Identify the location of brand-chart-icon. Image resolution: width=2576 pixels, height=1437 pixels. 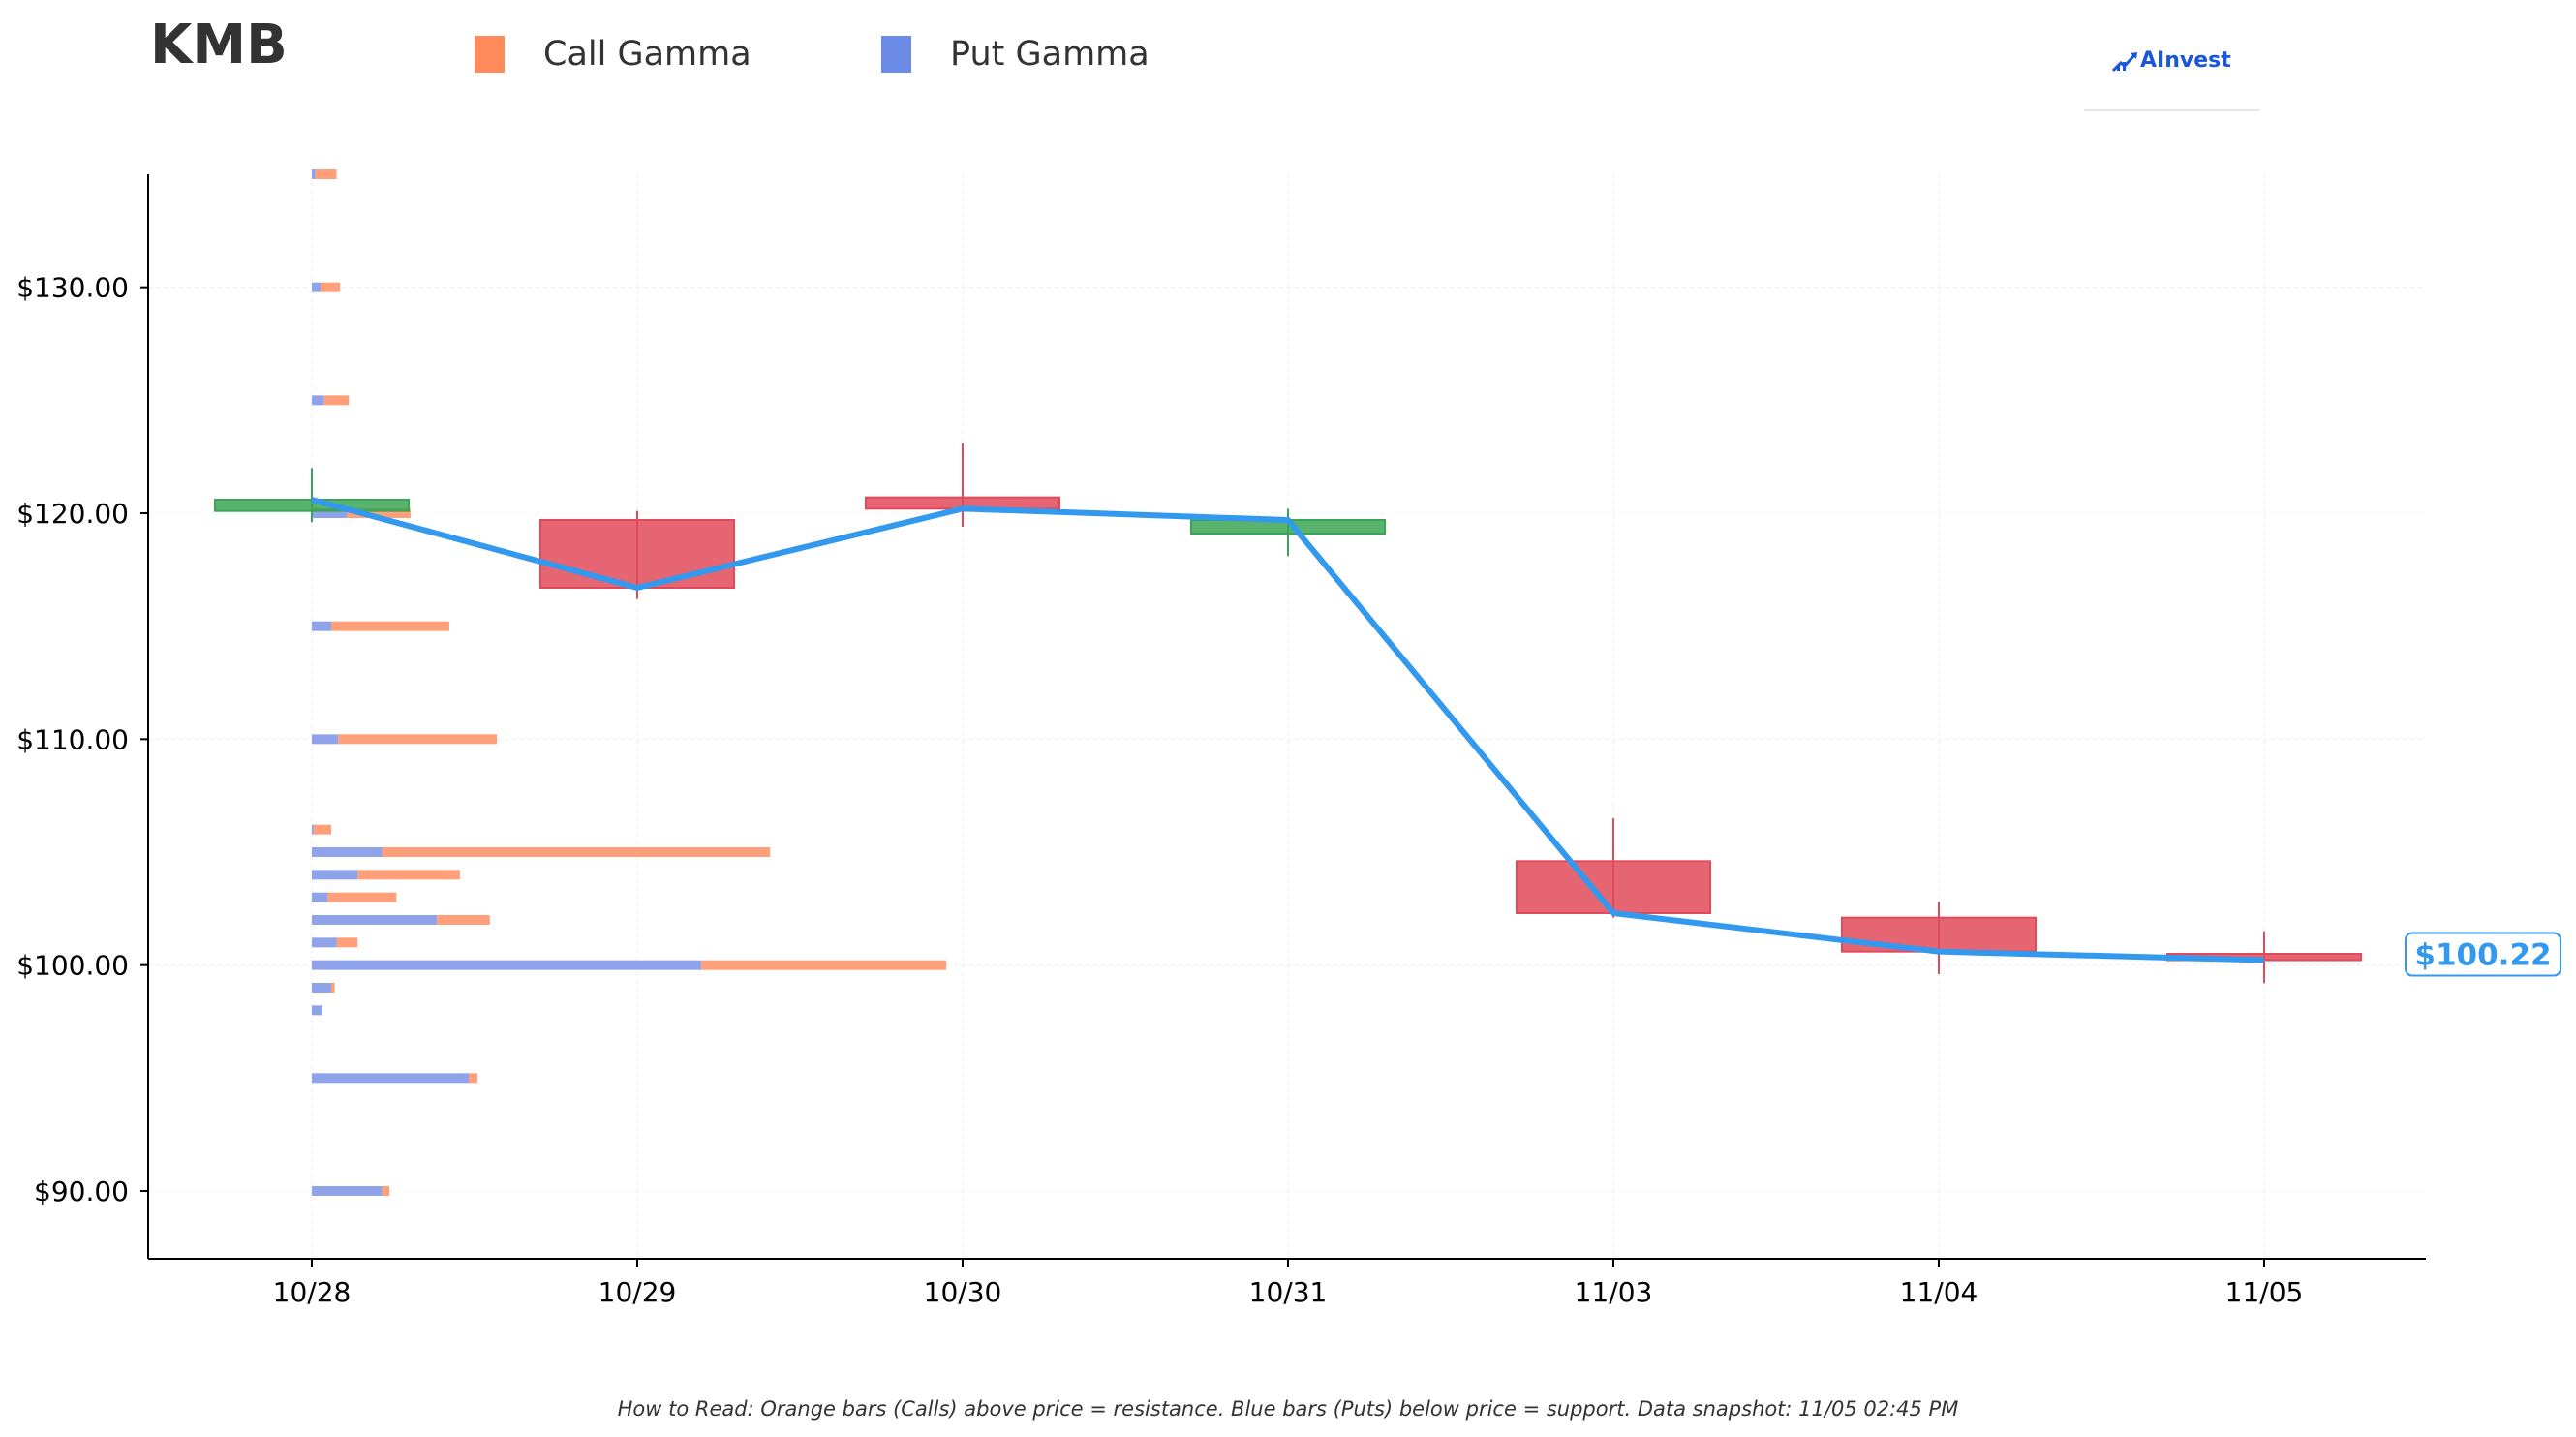
(2124, 62).